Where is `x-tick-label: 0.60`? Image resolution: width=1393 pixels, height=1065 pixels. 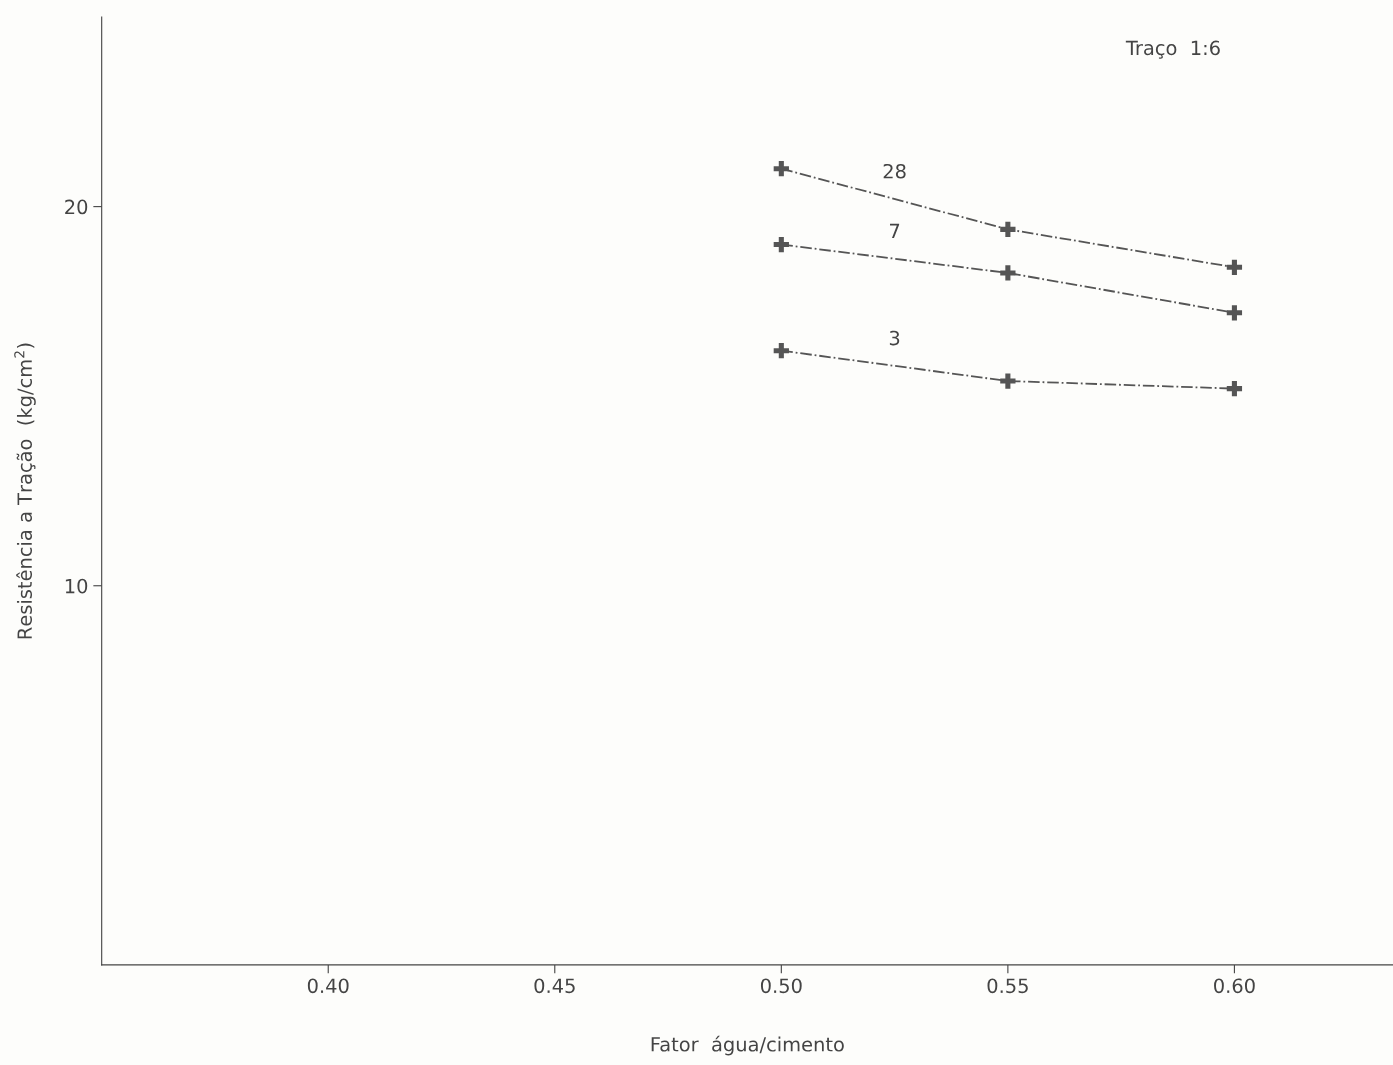
x-tick-label: 0.60 is located at coordinates (1234, 986).